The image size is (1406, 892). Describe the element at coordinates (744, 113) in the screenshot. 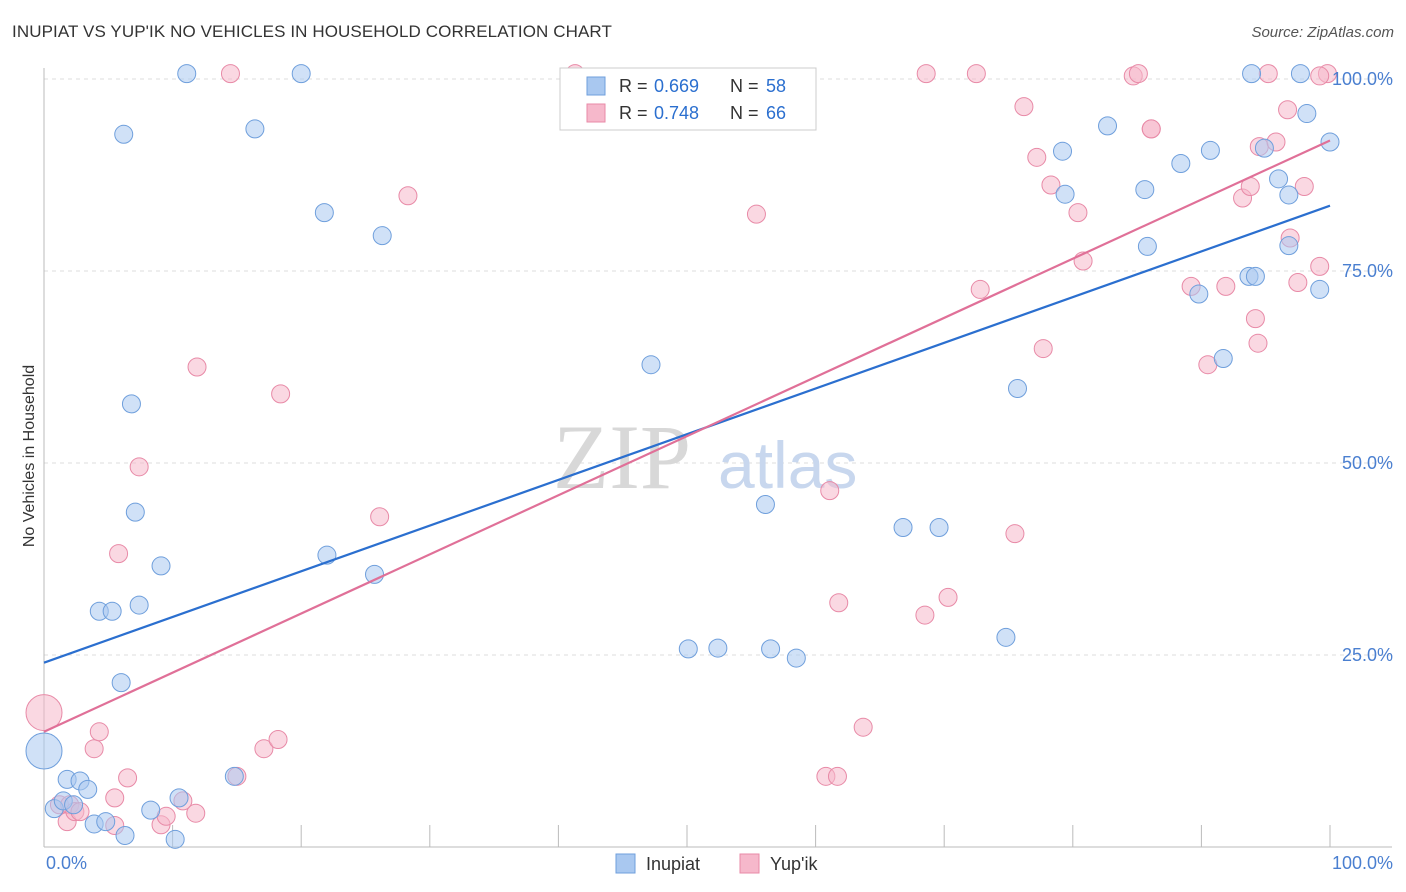

I see `legend-n-label-yupik: N =` at that location.